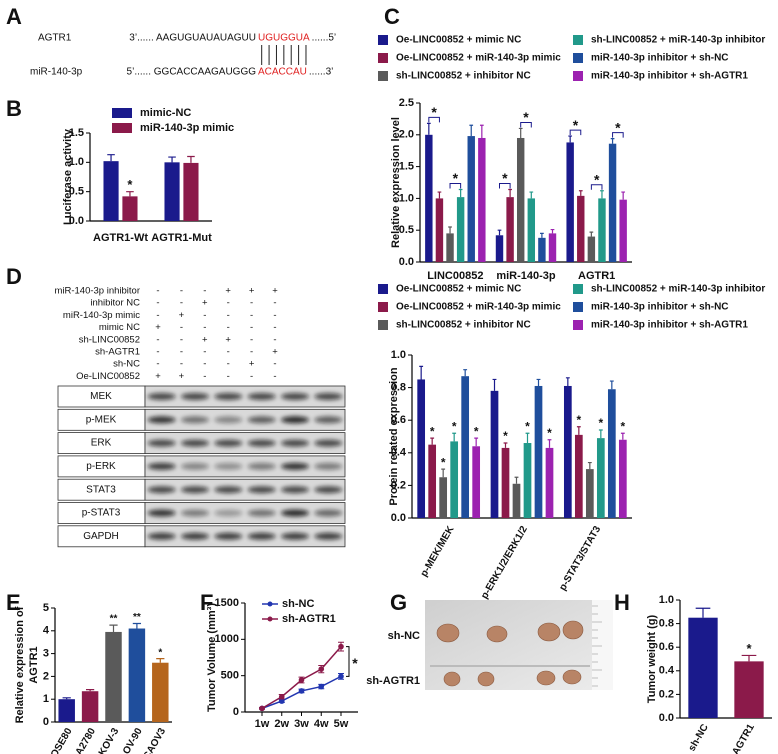 The width and height of the screenshot is (778, 754). What do you see at coordinates (678, 40) in the screenshot?
I see `legend-label: sh-LINC00852 + miR-140-3p inhibitor` at bounding box center [678, 40].